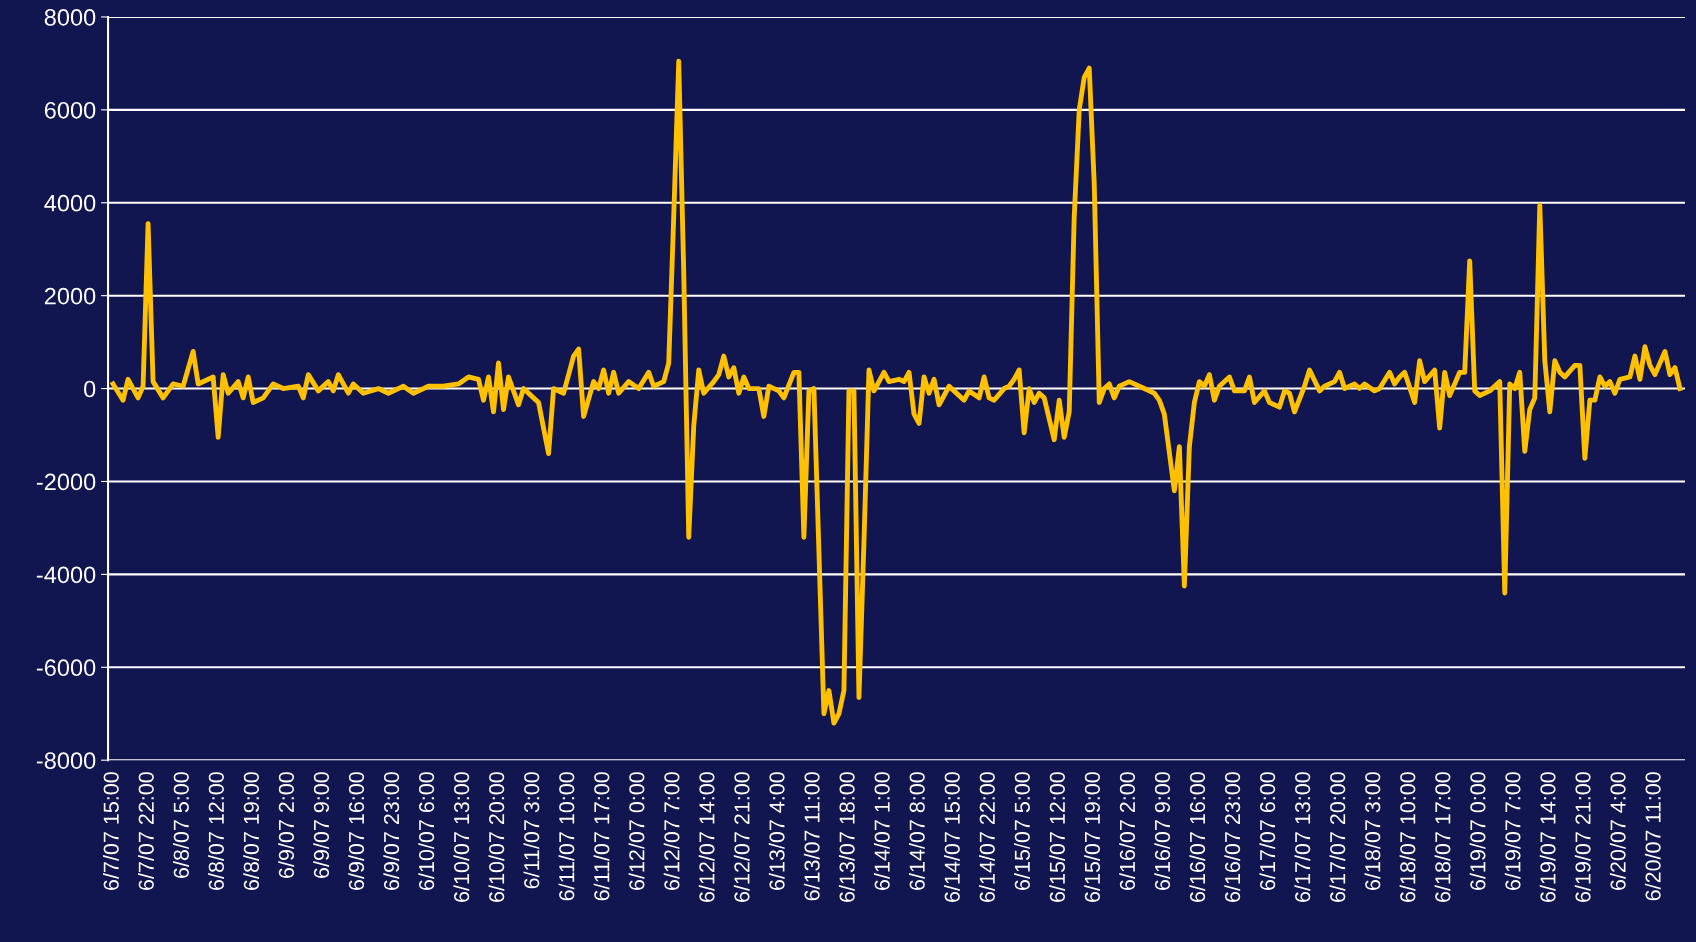 The image size is (1696, 942). Describe the element at coordinates (70, 296) in the screenshot. I see `y-tick-label: 2000` at that location.